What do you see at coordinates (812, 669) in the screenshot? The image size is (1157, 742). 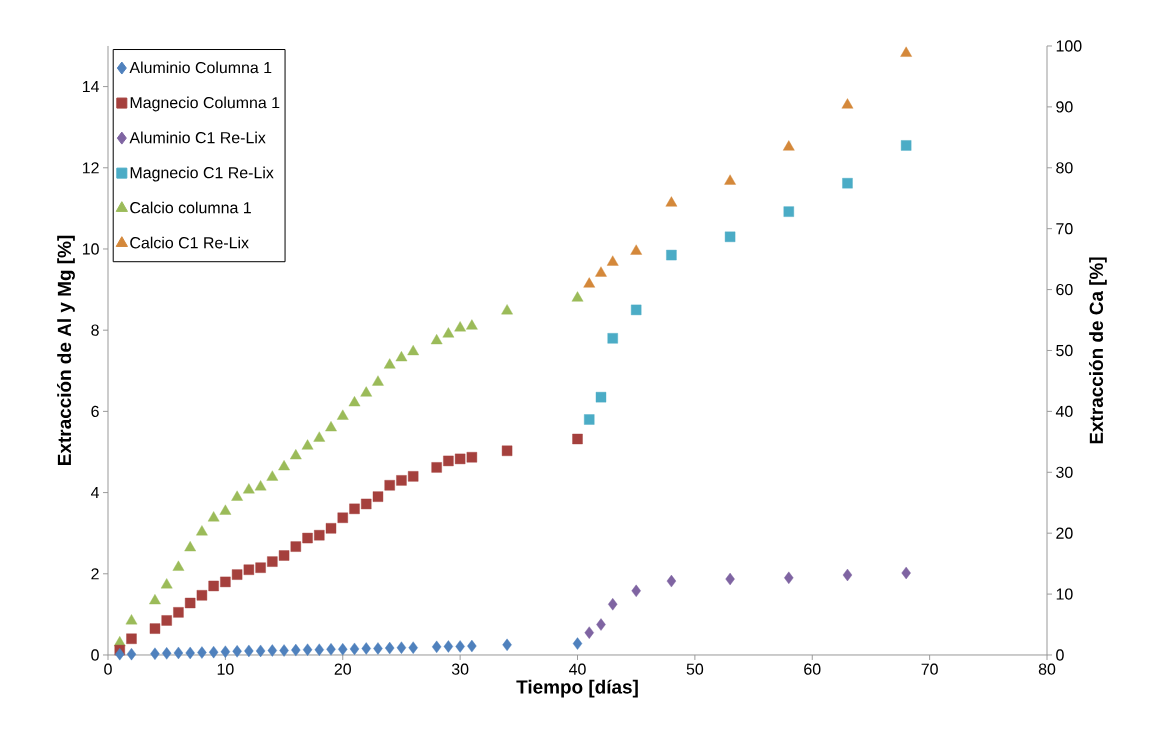 I see `x-tick-label: 60` at bounding box center [812, 669].